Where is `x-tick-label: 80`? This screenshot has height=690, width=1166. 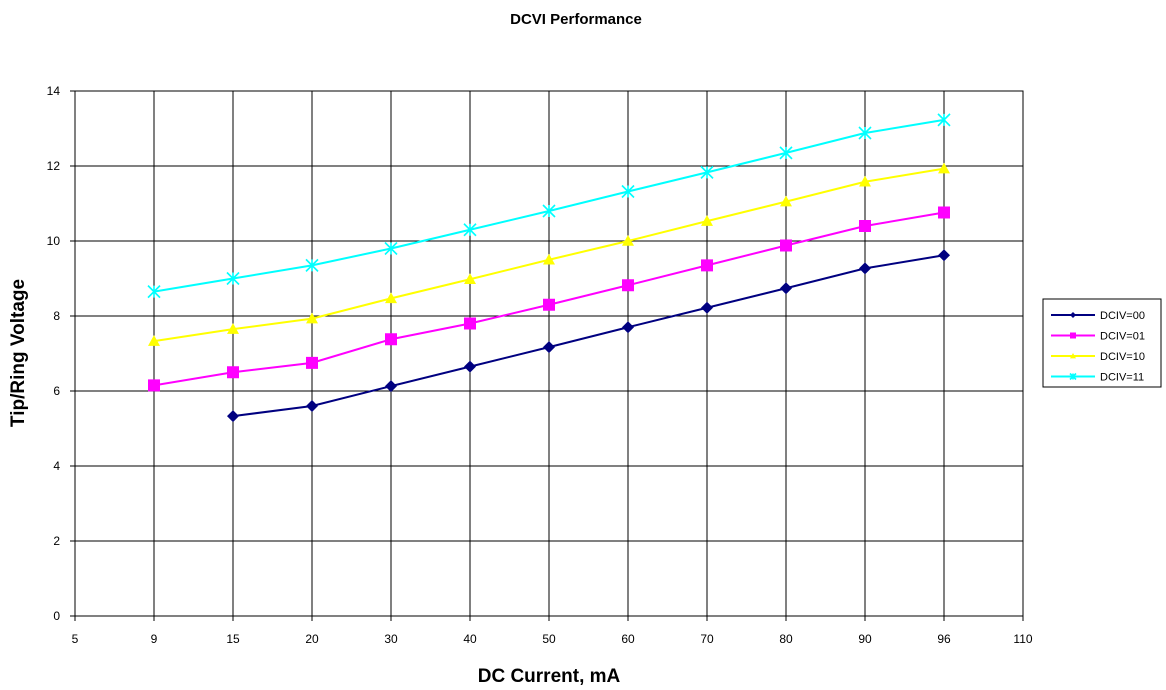 x-tick-label: 80 is located at coordinates (786, 639).